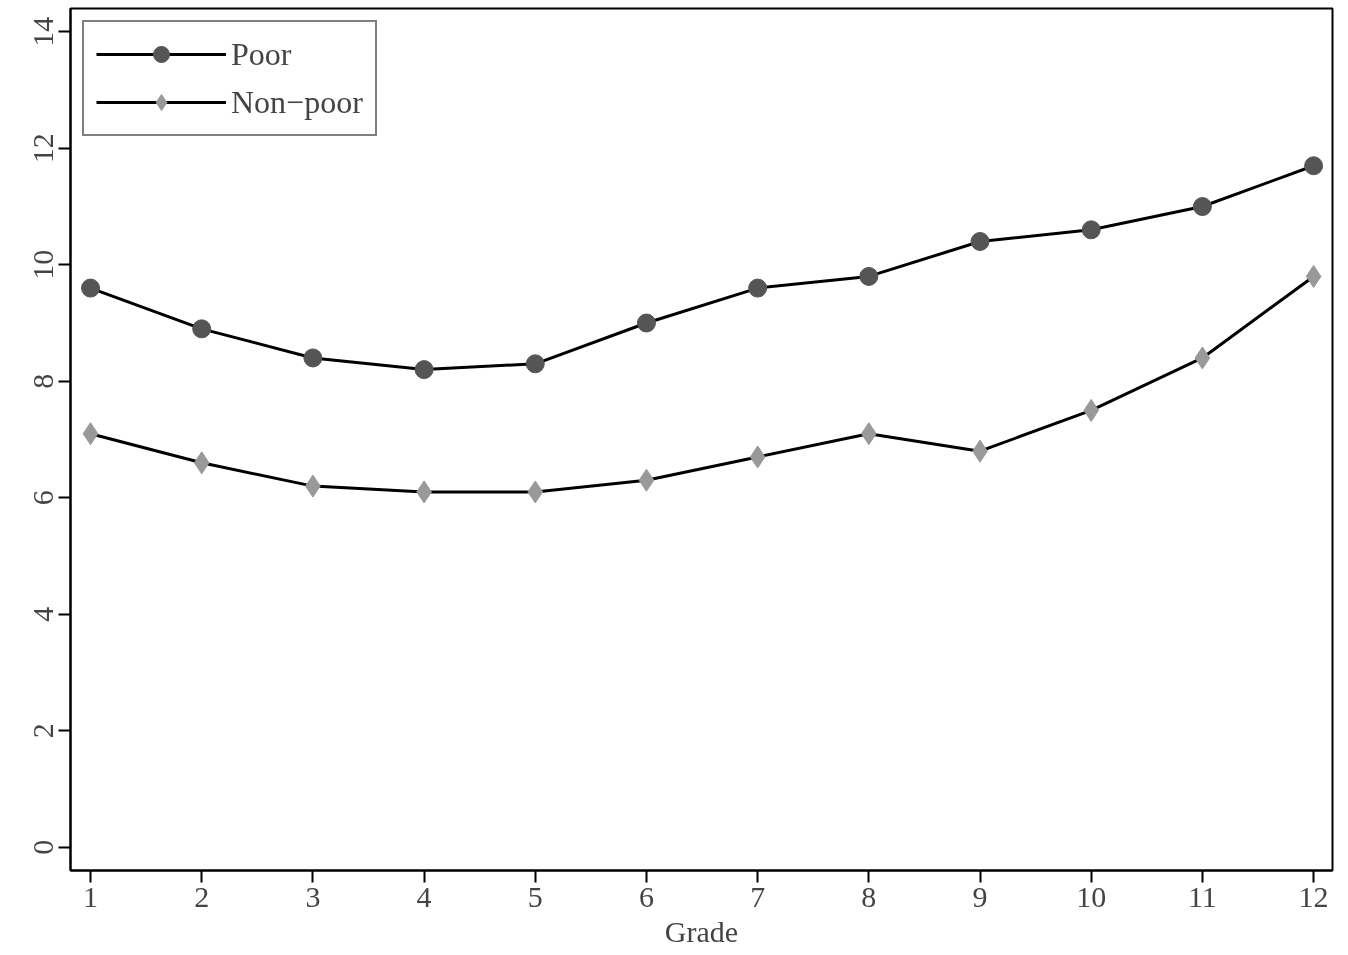 The image size is (1348, 955). I want to click on y-tick-label: 8, so click(43, 381).